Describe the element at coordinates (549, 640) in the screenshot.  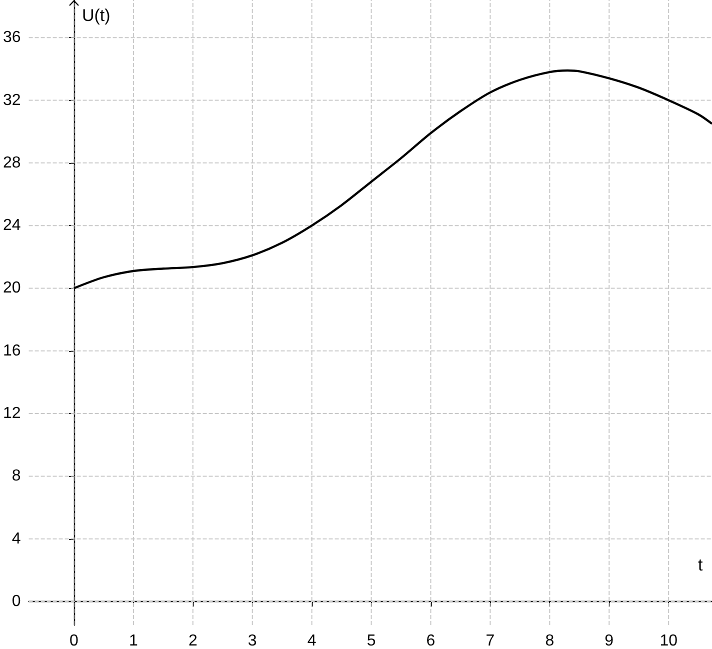
I see `x-tick-label: 8` at that location.